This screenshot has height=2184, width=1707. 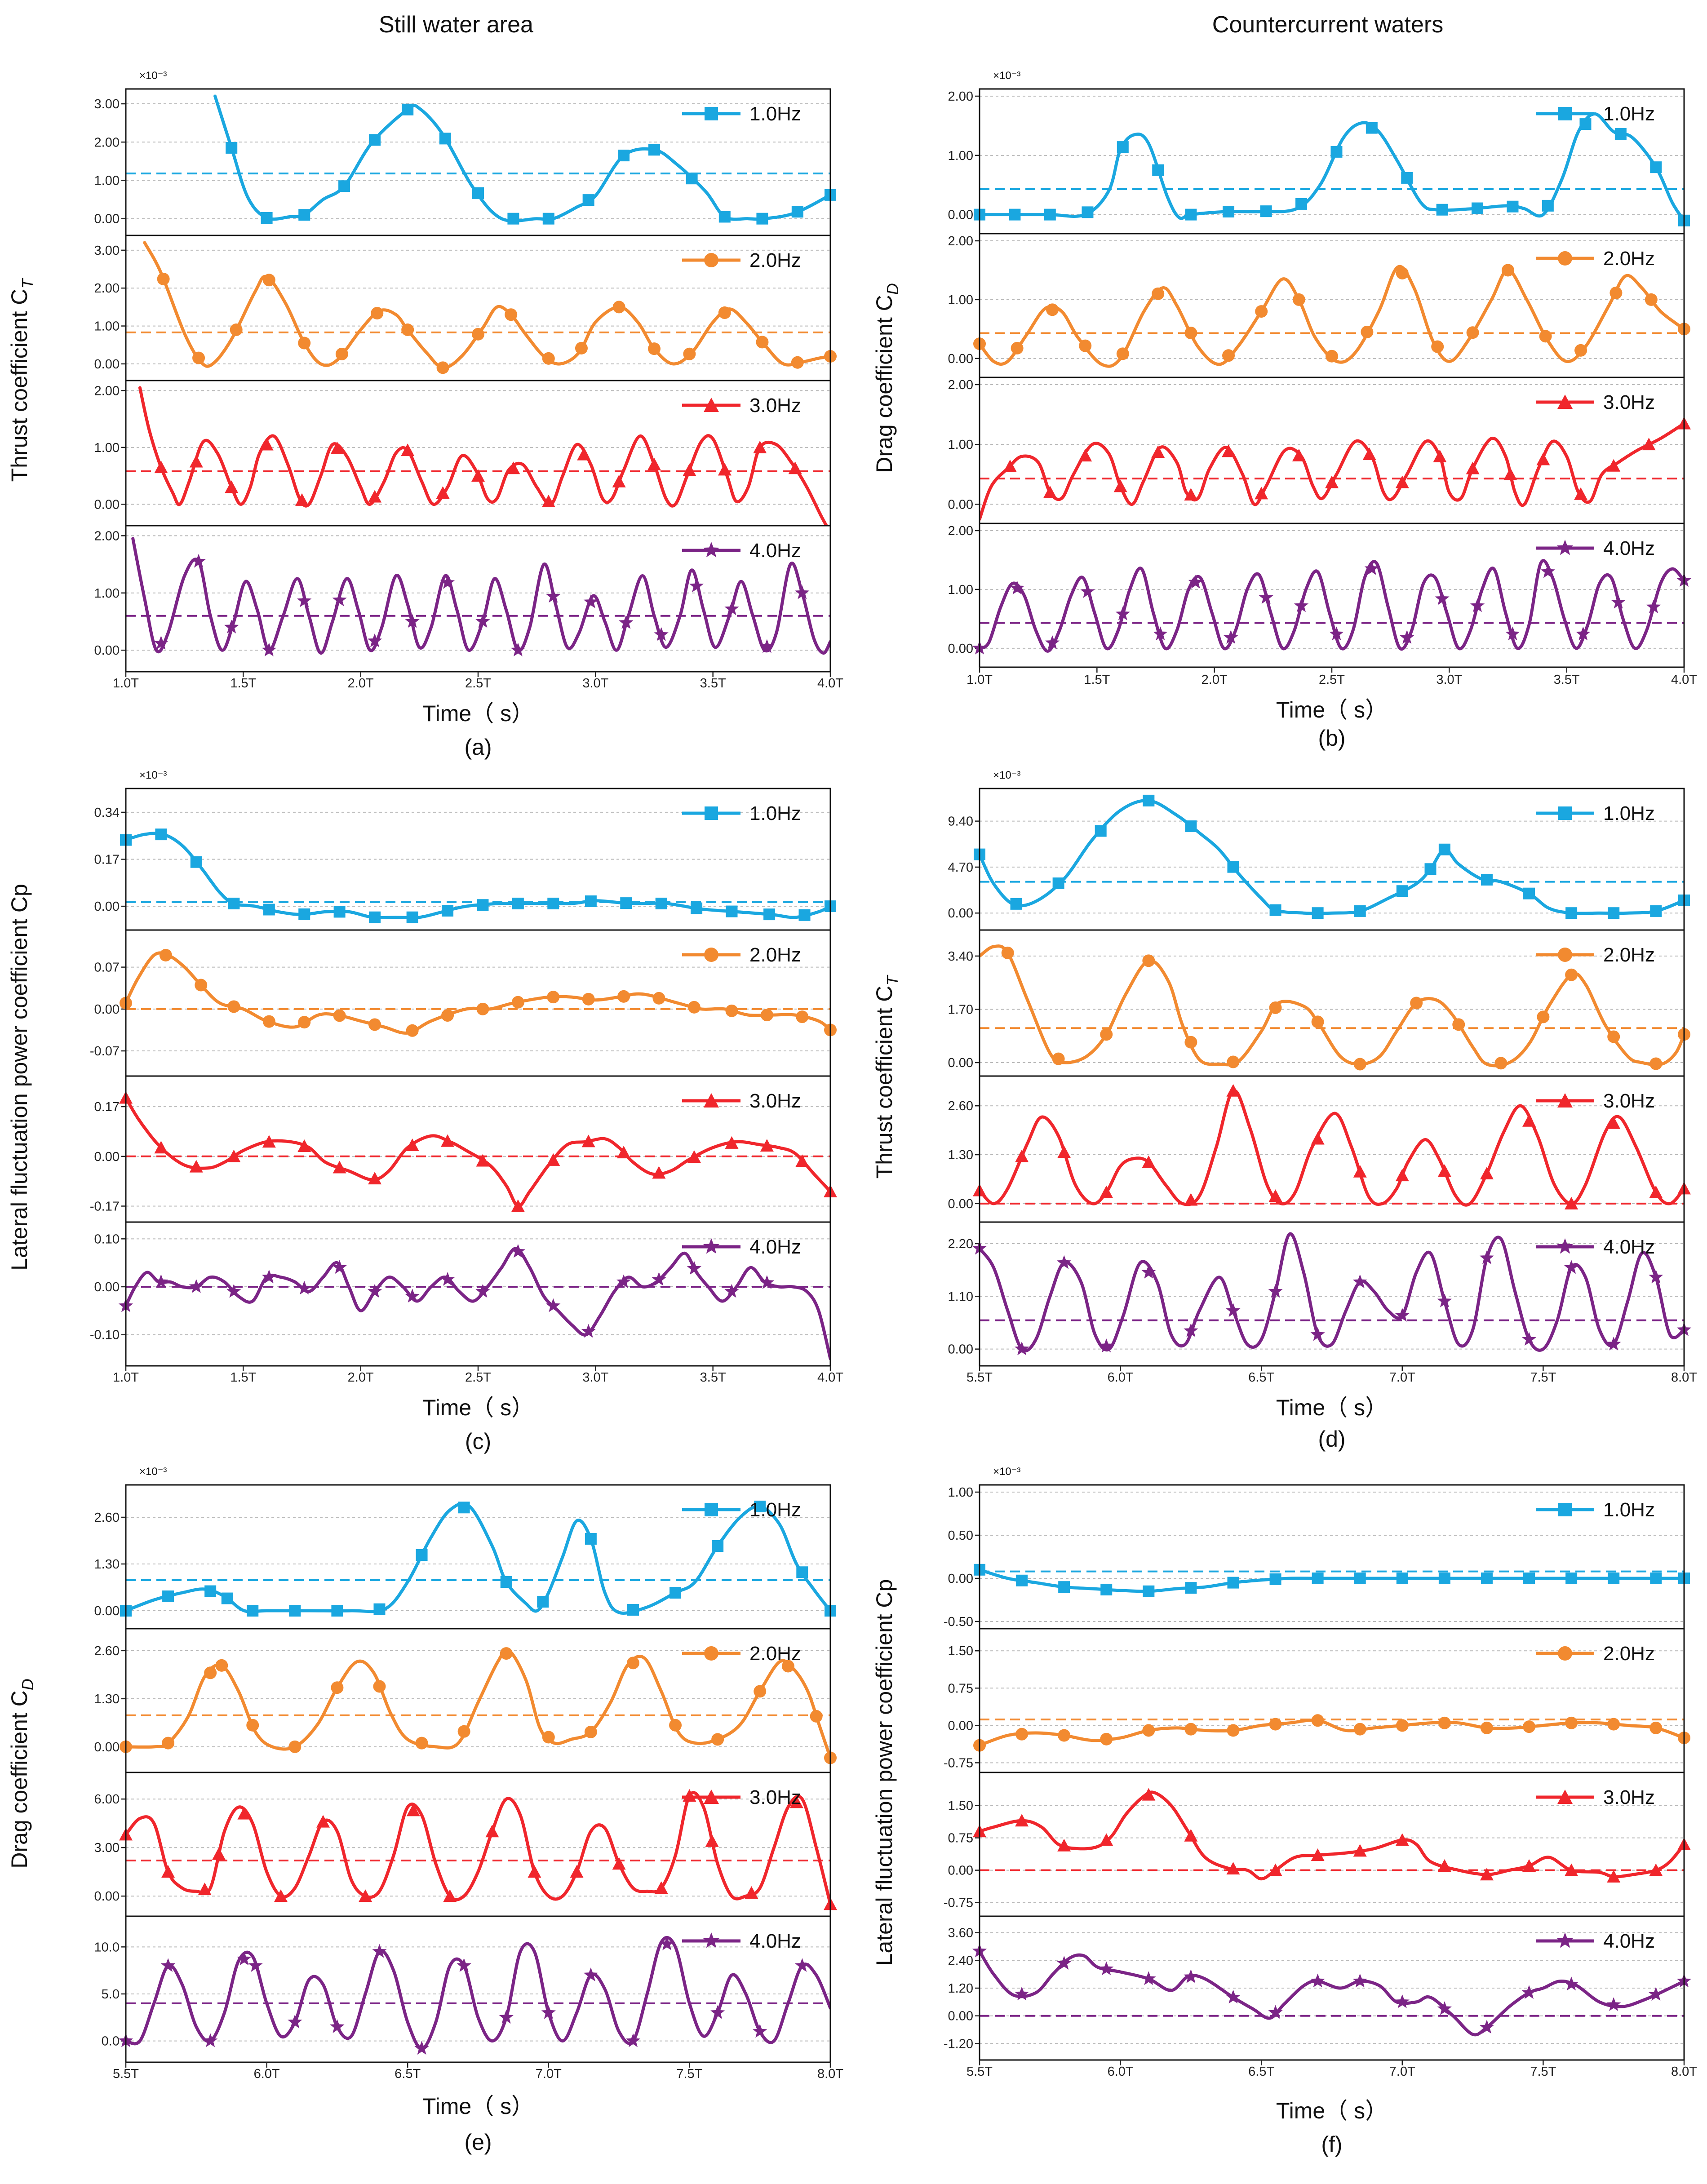 What do you see at coordinates (959, 2044) in the screenshot?
I see `y-tick-label: -1.20` at bounding box center [959, 2044].